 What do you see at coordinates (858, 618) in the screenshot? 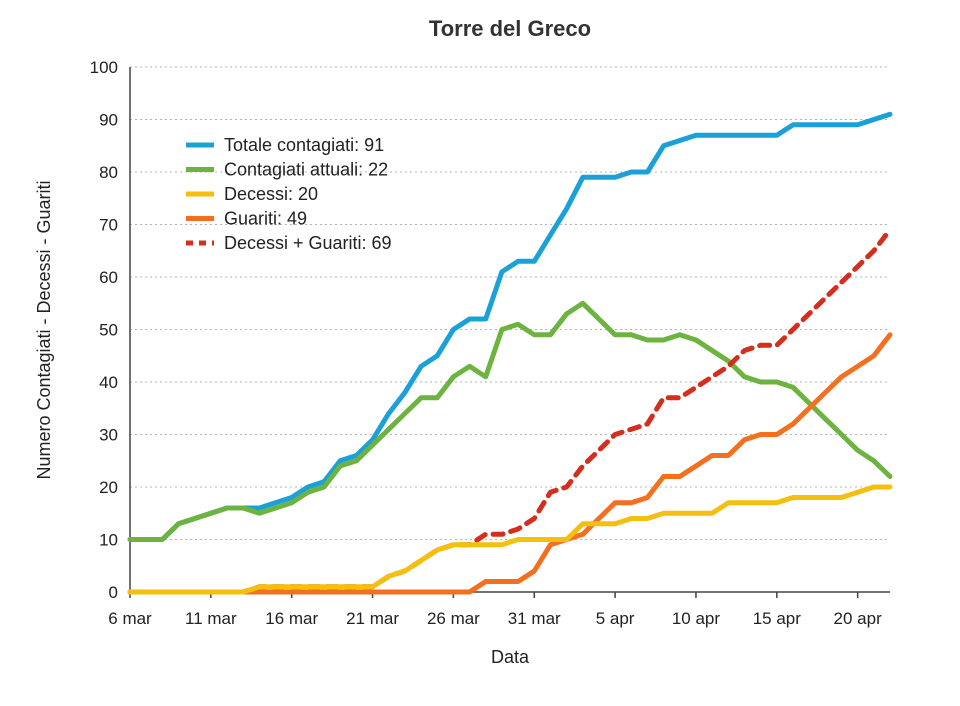
I see `x-tick-label: 20 apr` at bounding box center [858, 618].